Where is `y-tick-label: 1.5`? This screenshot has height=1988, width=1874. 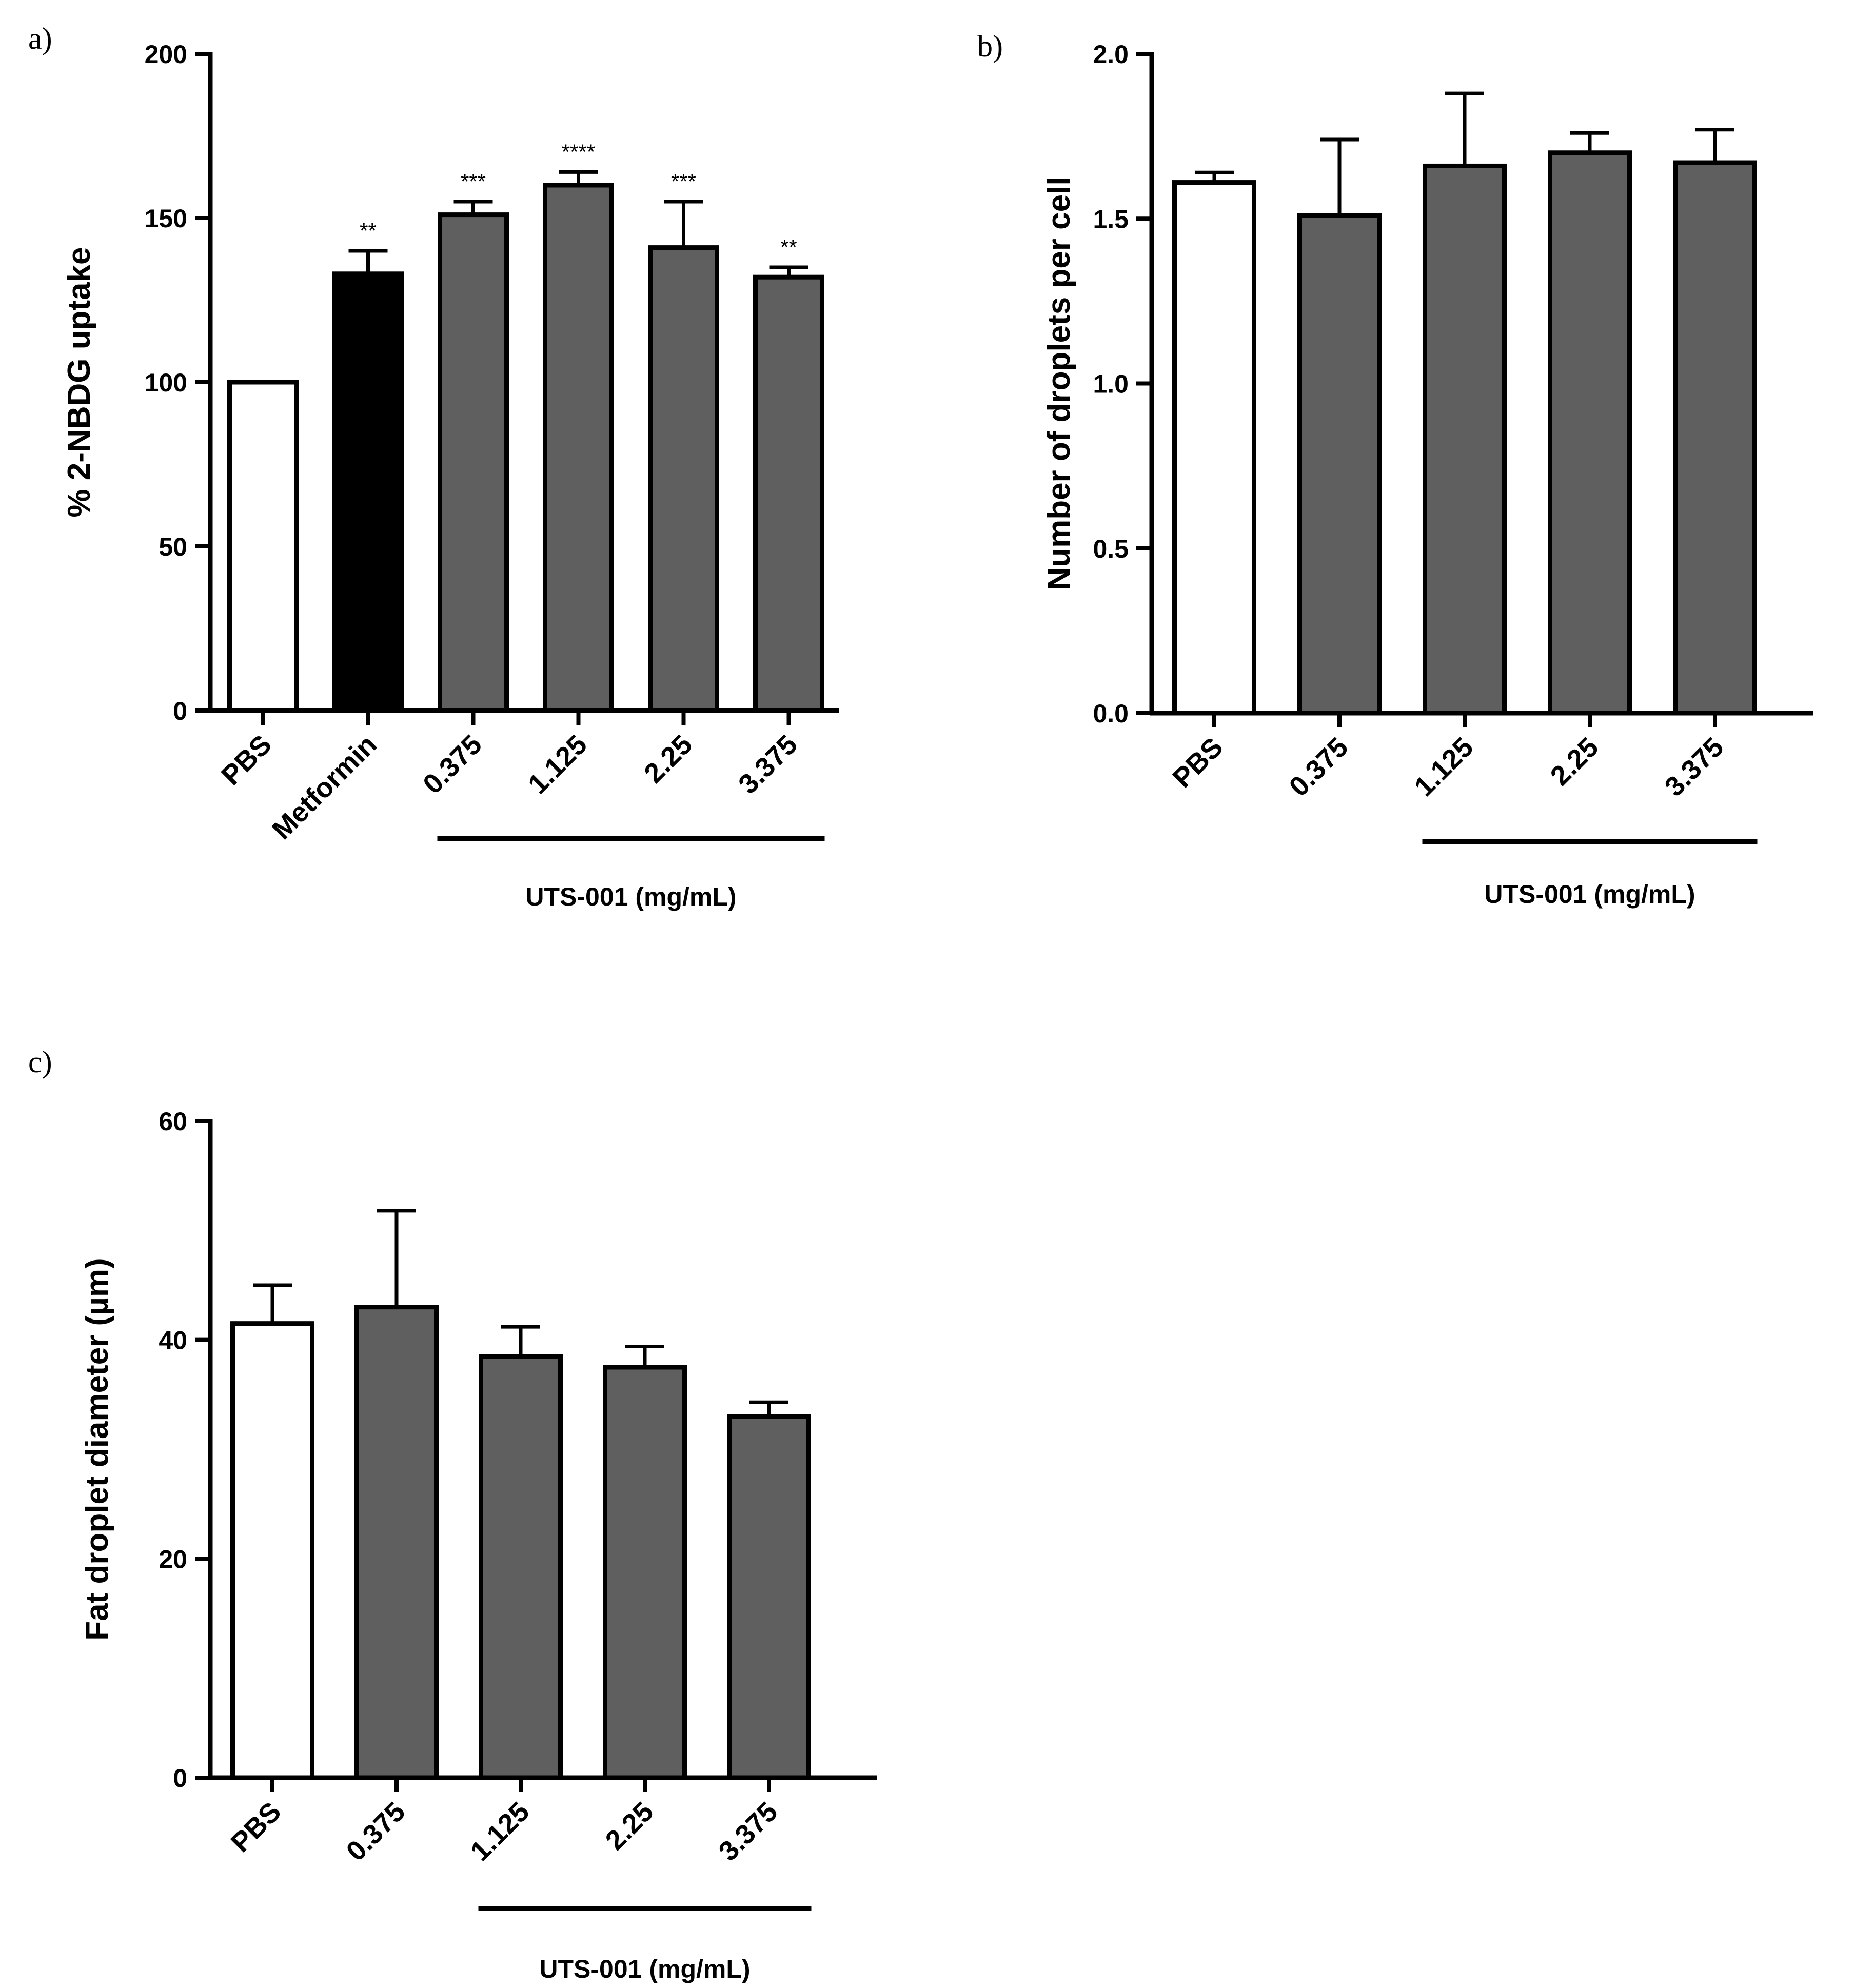
y-tick-label: 1.5 is located at coordinates (1111, 219).